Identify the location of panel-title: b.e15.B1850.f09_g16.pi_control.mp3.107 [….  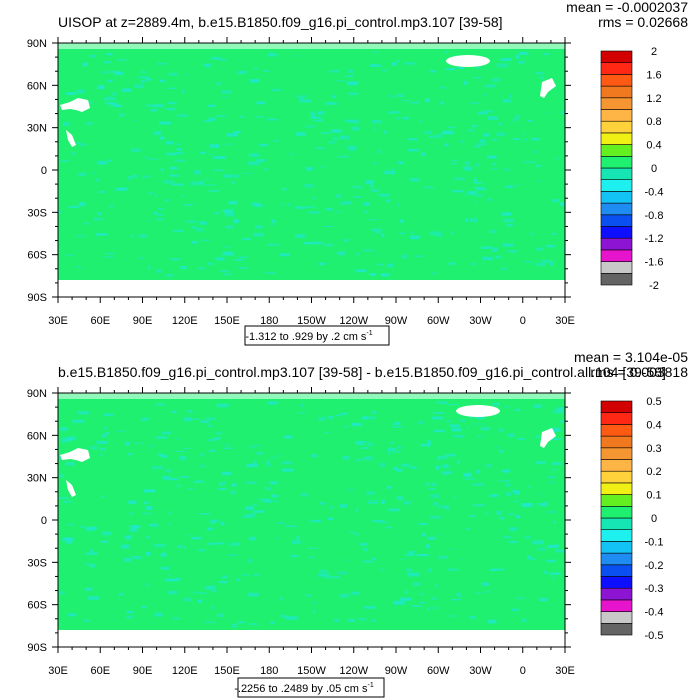
(362, 372).